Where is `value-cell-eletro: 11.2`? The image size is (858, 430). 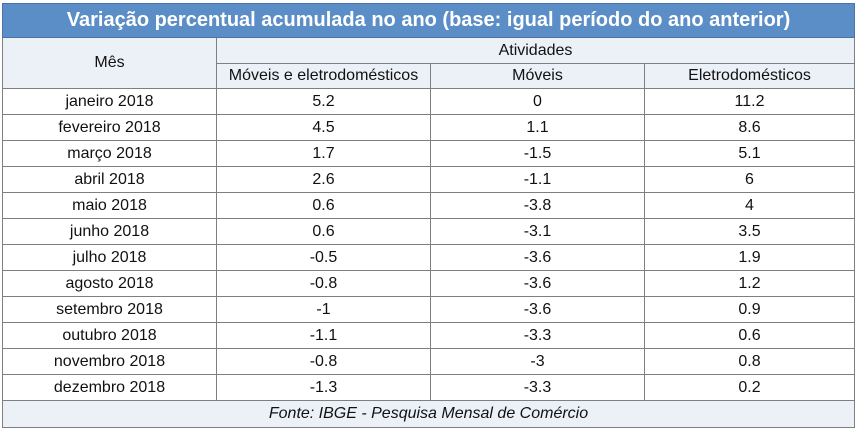
value-cell-eletro: 11.2 is located at coordinates (749, 101).